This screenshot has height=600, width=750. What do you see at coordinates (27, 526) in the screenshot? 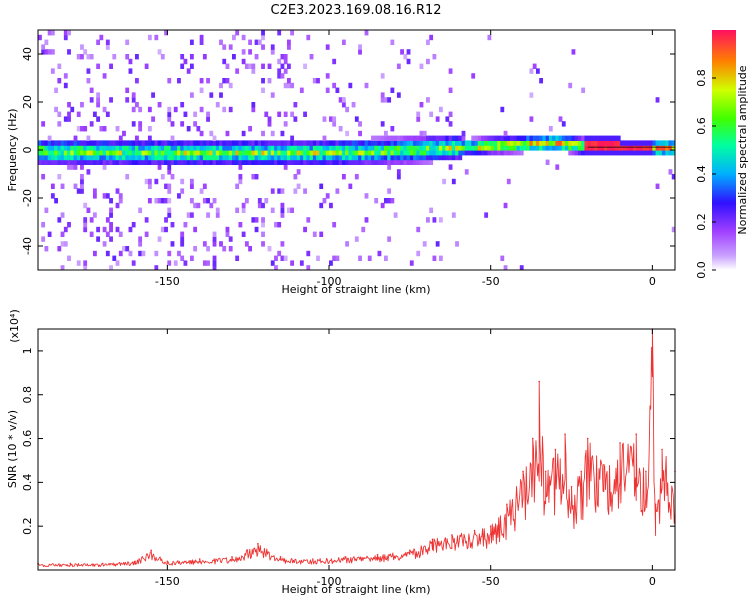
I see `y-tick-label: 0.2` at bounding box center [27, 526].